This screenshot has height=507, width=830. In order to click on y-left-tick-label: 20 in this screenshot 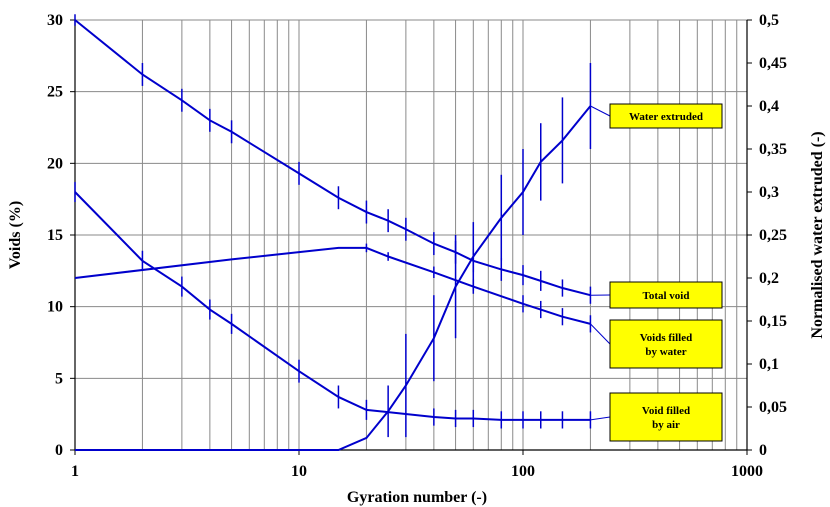, I will do `click(55, 163)`.